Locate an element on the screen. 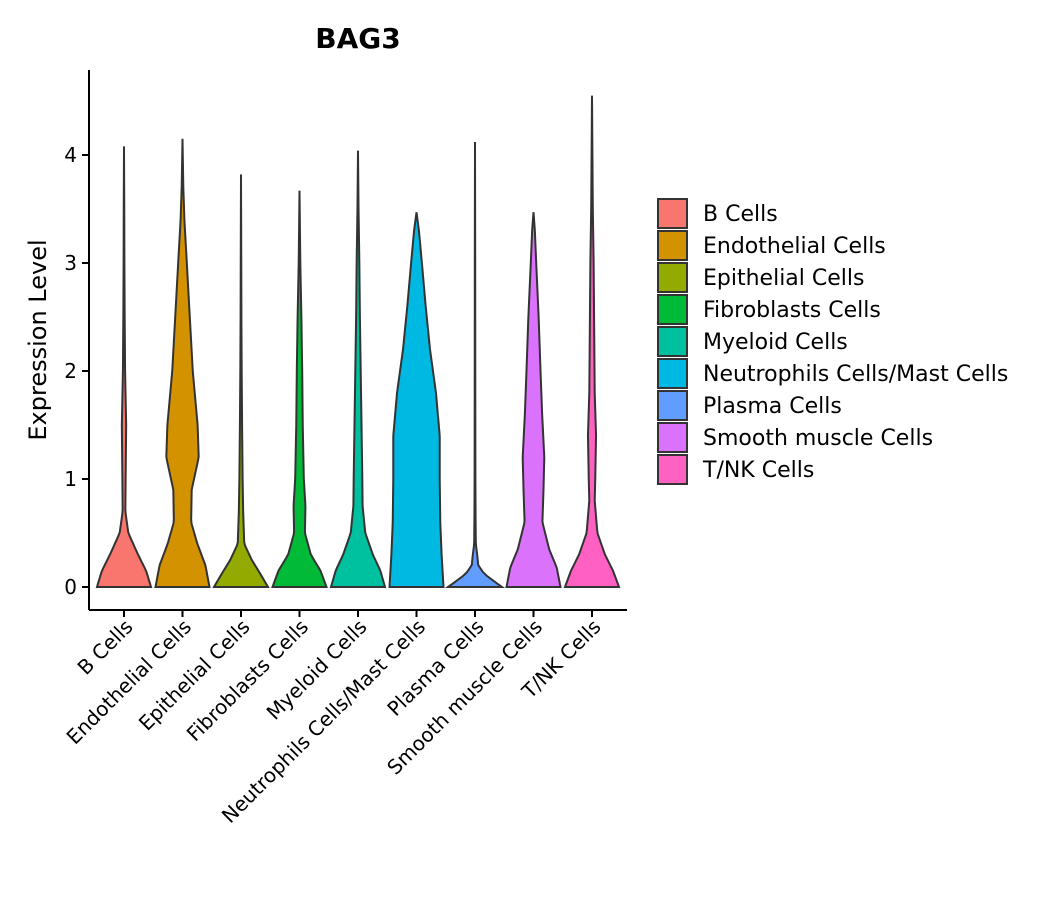  legend-label-7: Smooth muscle Cells is located at coordinates (818, 438).